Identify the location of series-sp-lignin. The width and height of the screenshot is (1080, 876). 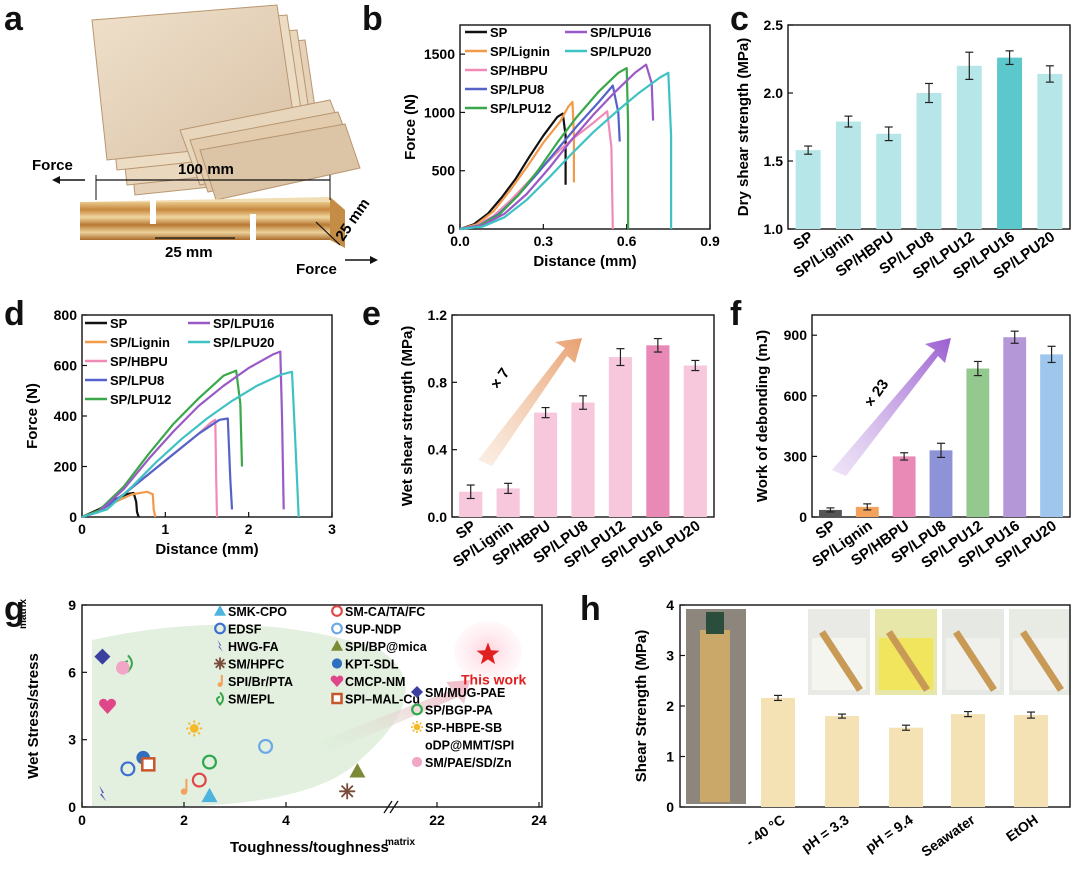
(517, 165).